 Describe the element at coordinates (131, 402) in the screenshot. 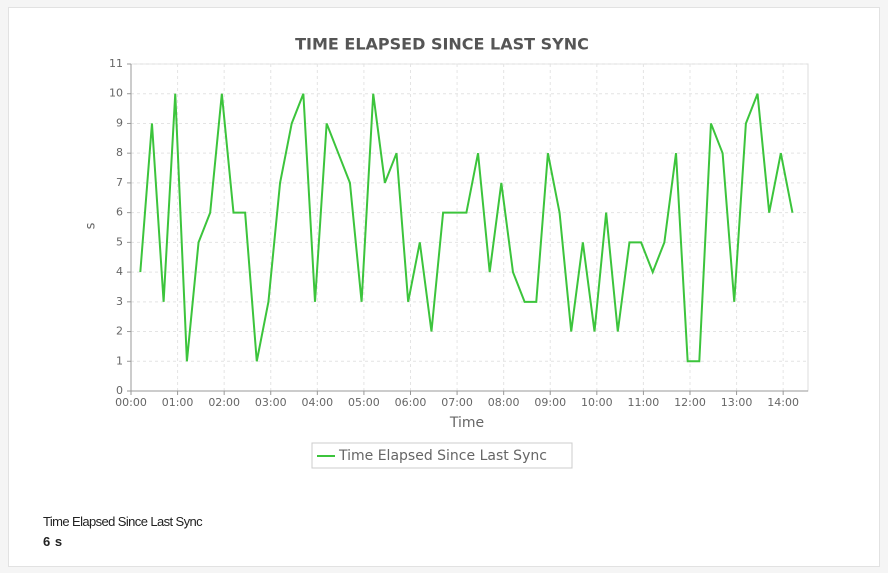

I see `x-tick-label: 00:00` at that location.